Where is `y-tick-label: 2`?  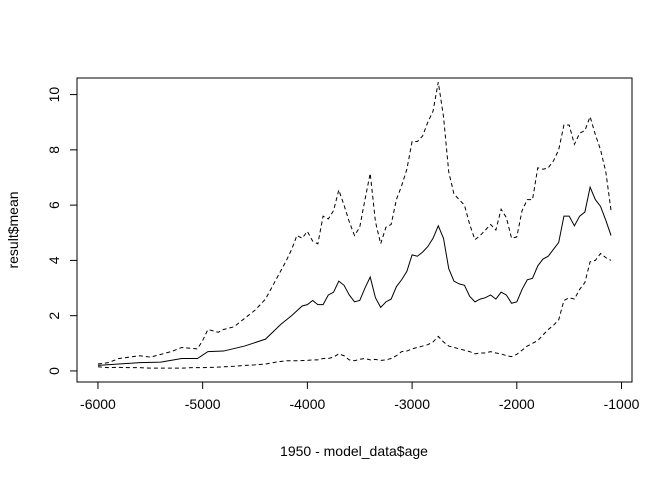 y-tick-label: 2 is located at coordinates (54, 316).